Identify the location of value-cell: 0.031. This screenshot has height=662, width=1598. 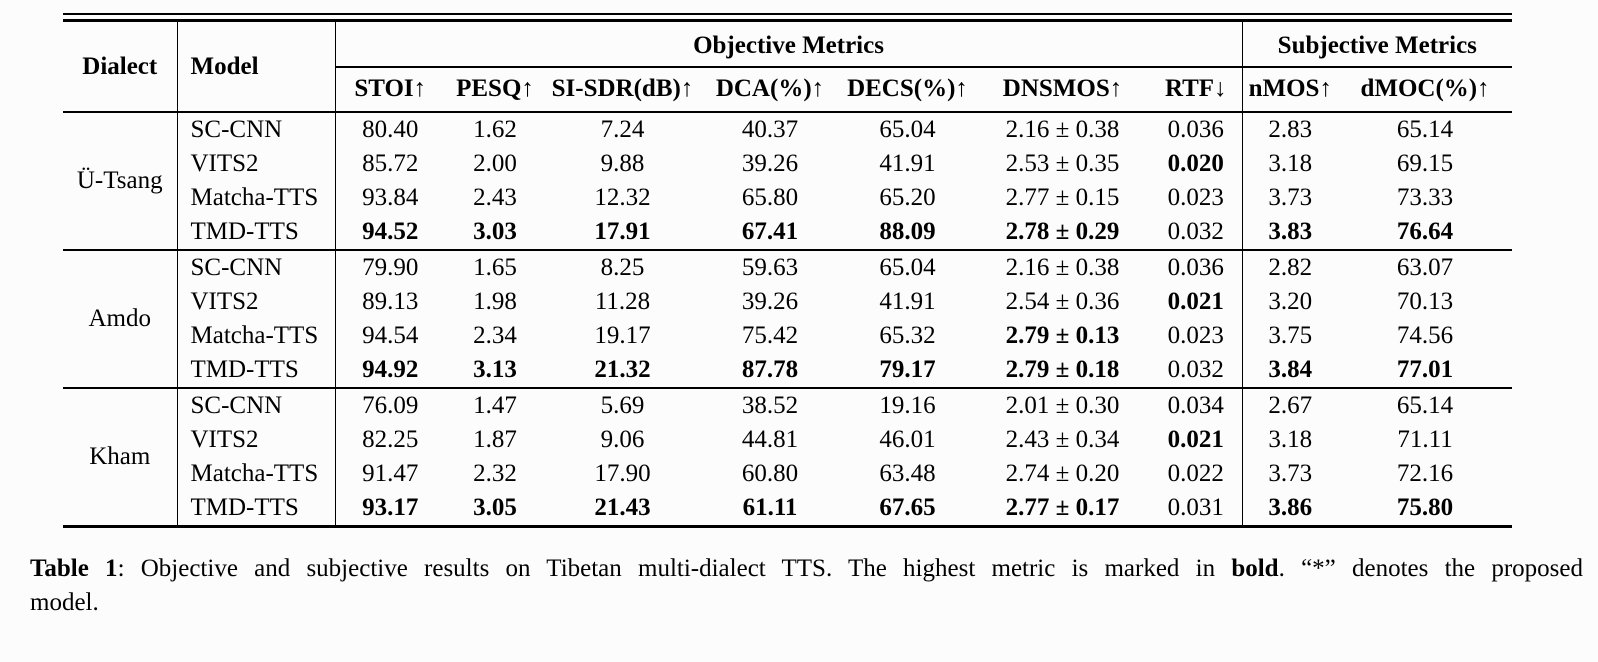
(1196, 509).